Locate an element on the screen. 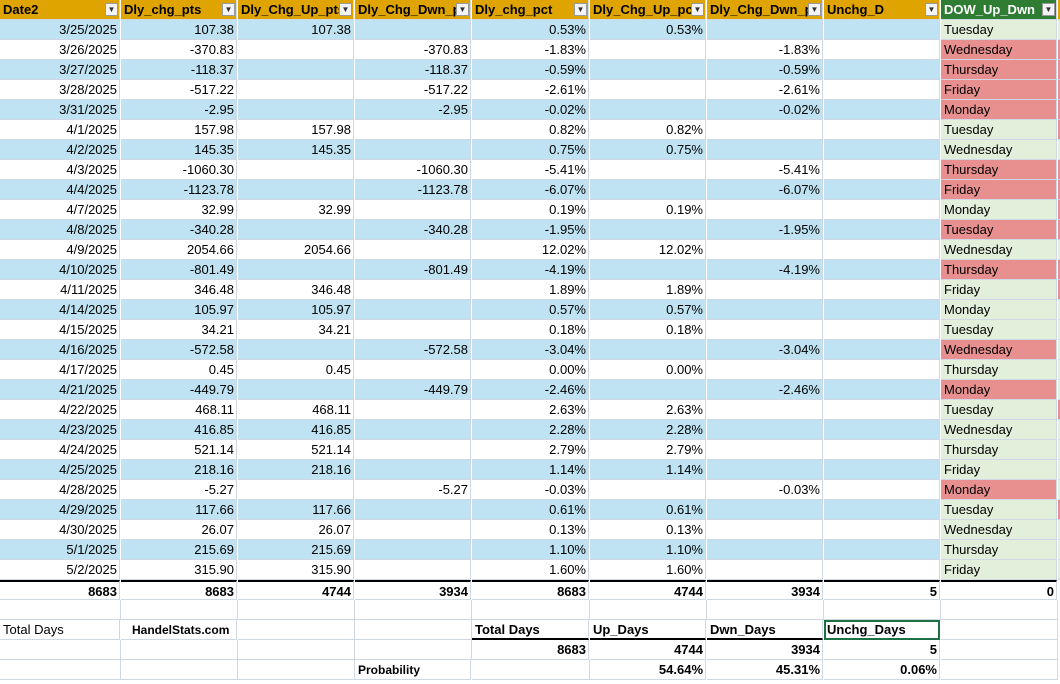 The width and height of the screenshot is (1060, 684). pct-cell: -2.61% is located at coordinates (530, 90).